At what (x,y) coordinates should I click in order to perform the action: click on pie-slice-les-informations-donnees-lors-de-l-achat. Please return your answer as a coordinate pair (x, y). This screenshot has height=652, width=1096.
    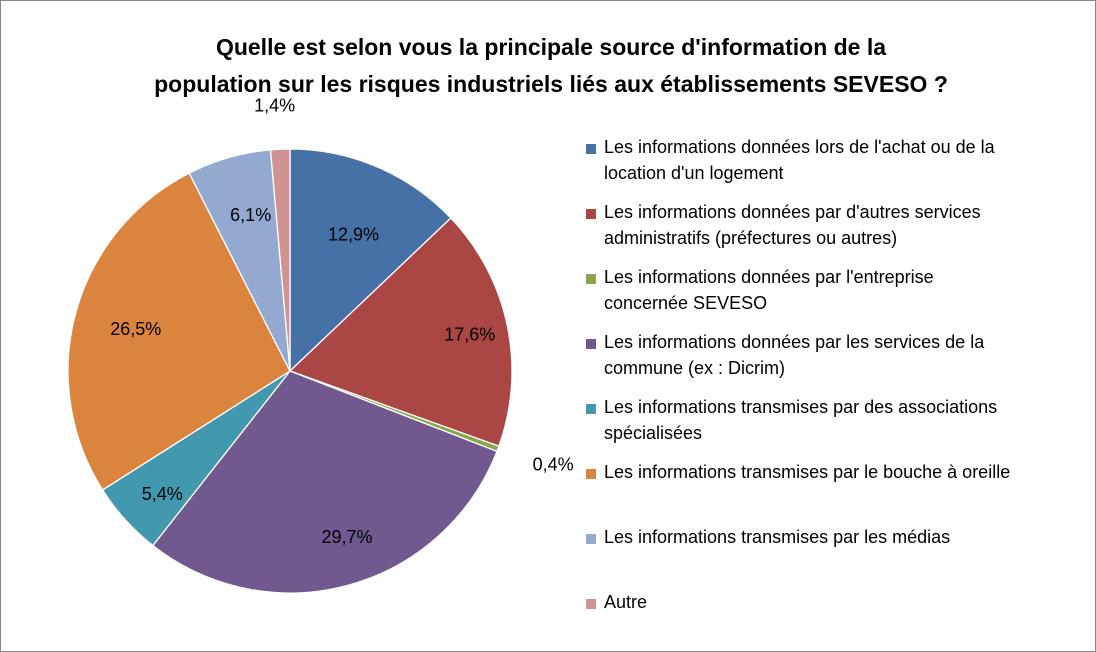
    Looking at the image, I should click on (370, 260).